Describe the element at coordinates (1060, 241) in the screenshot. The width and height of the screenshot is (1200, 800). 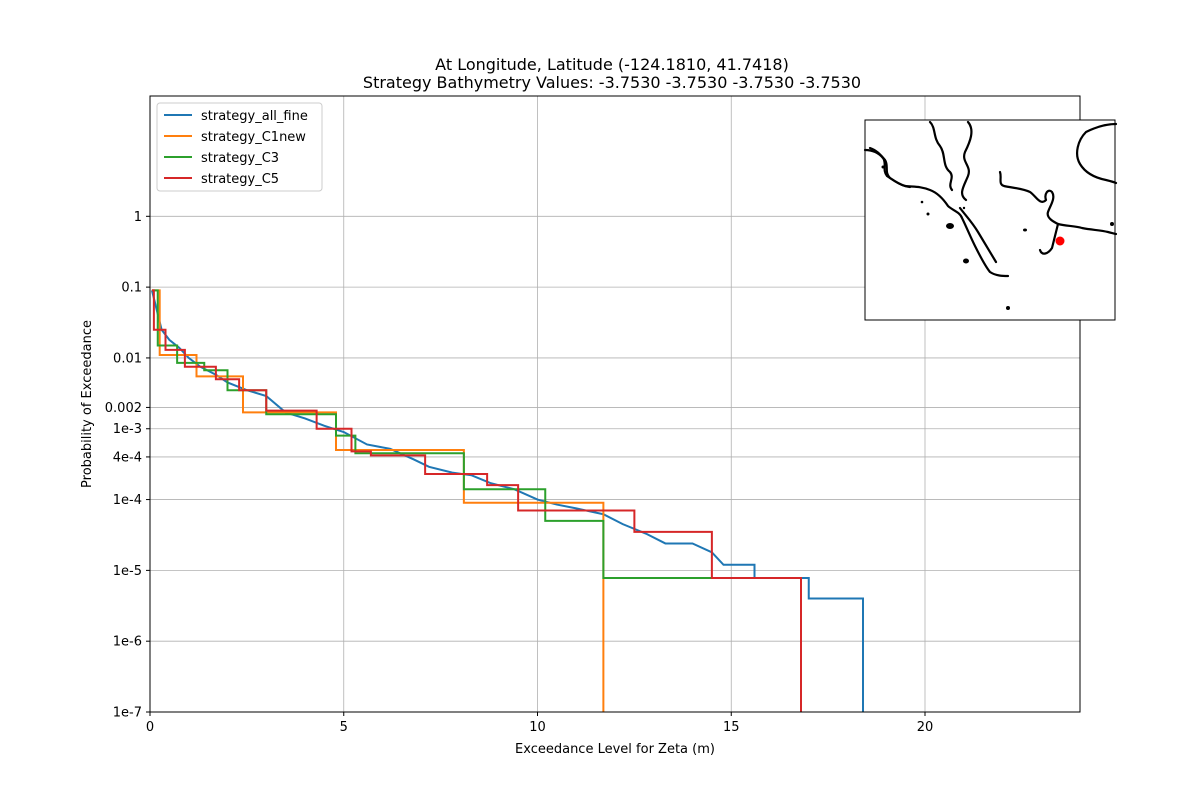
I see `inset-location-marker` at that location.